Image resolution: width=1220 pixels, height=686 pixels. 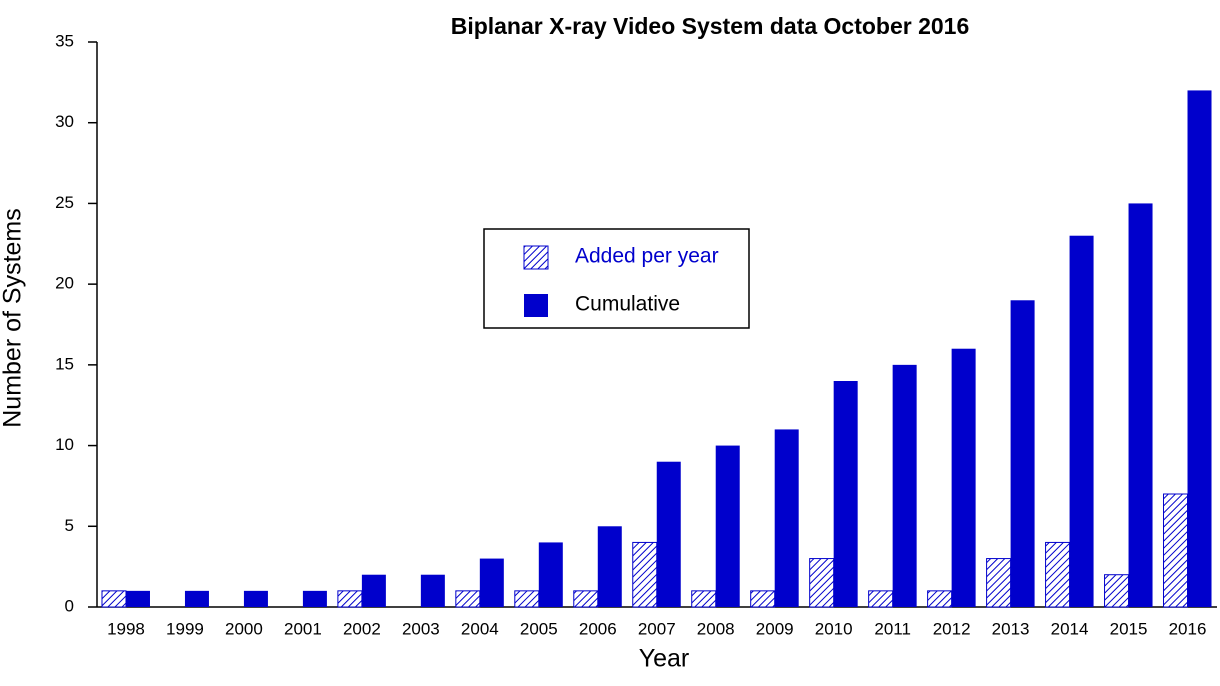 I want to click on y-tick-label: 30, so click(x=64, y=121).